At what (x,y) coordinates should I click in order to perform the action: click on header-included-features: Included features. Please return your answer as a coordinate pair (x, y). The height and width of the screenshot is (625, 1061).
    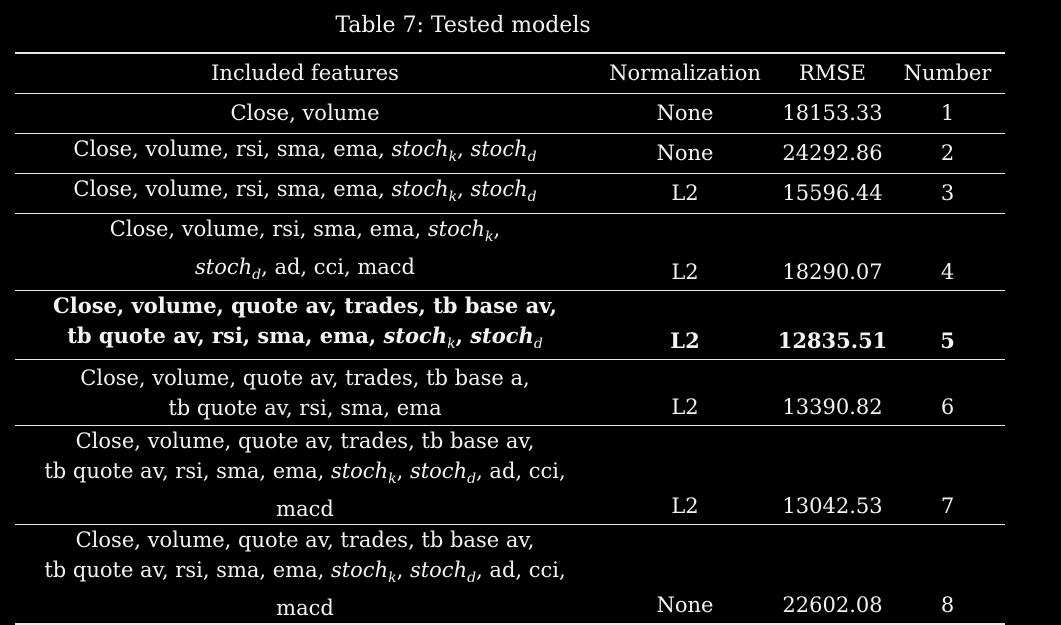
    Looking at the image, I should click on (305, 73).